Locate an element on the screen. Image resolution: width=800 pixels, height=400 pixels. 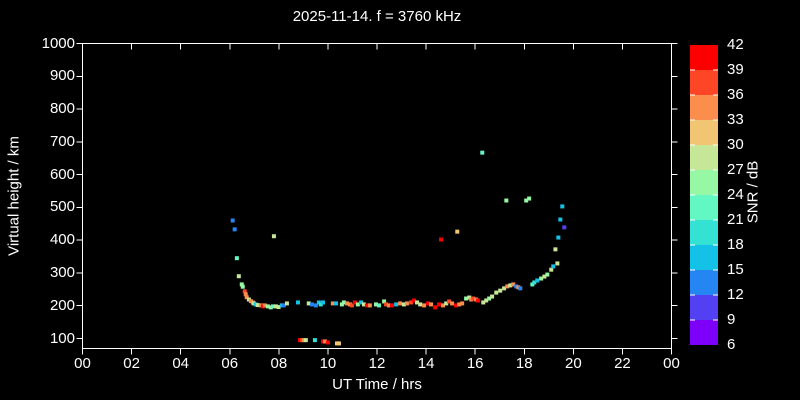
x-tick-label: 12 is located at coordinates (377, 363).